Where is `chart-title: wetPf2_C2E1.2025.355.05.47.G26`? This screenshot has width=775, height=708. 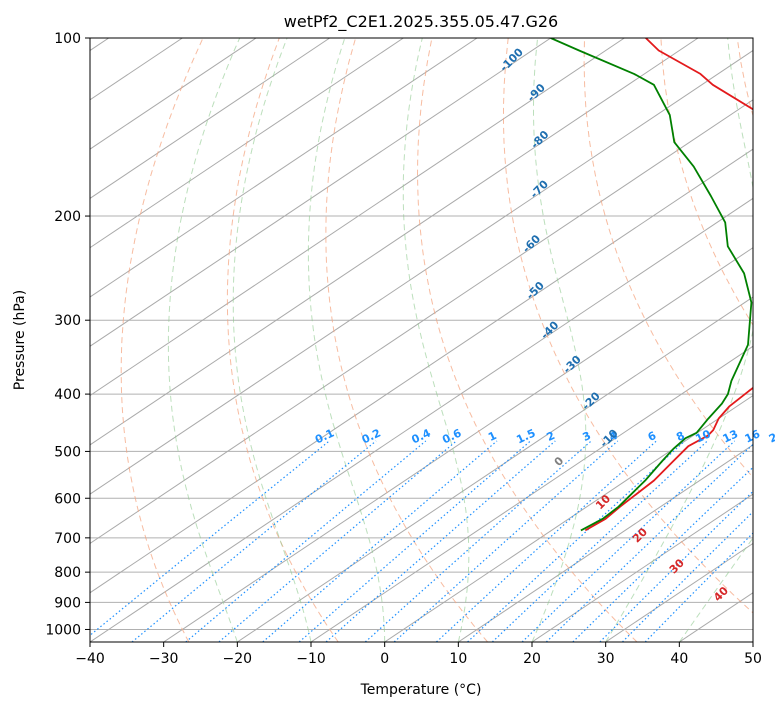
chart-title: wetPf2_C2E1.2025.355.05.47.G26 is located at coordinates (421, 22).